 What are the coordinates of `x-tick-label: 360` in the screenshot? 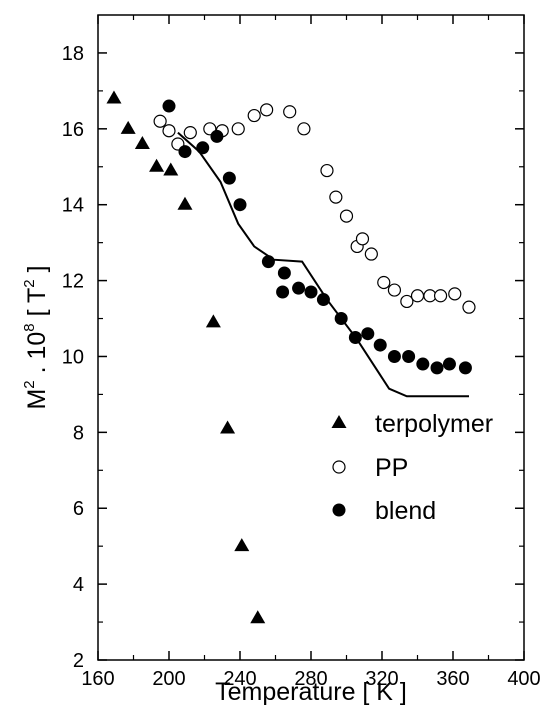 It's located at (452, 679).